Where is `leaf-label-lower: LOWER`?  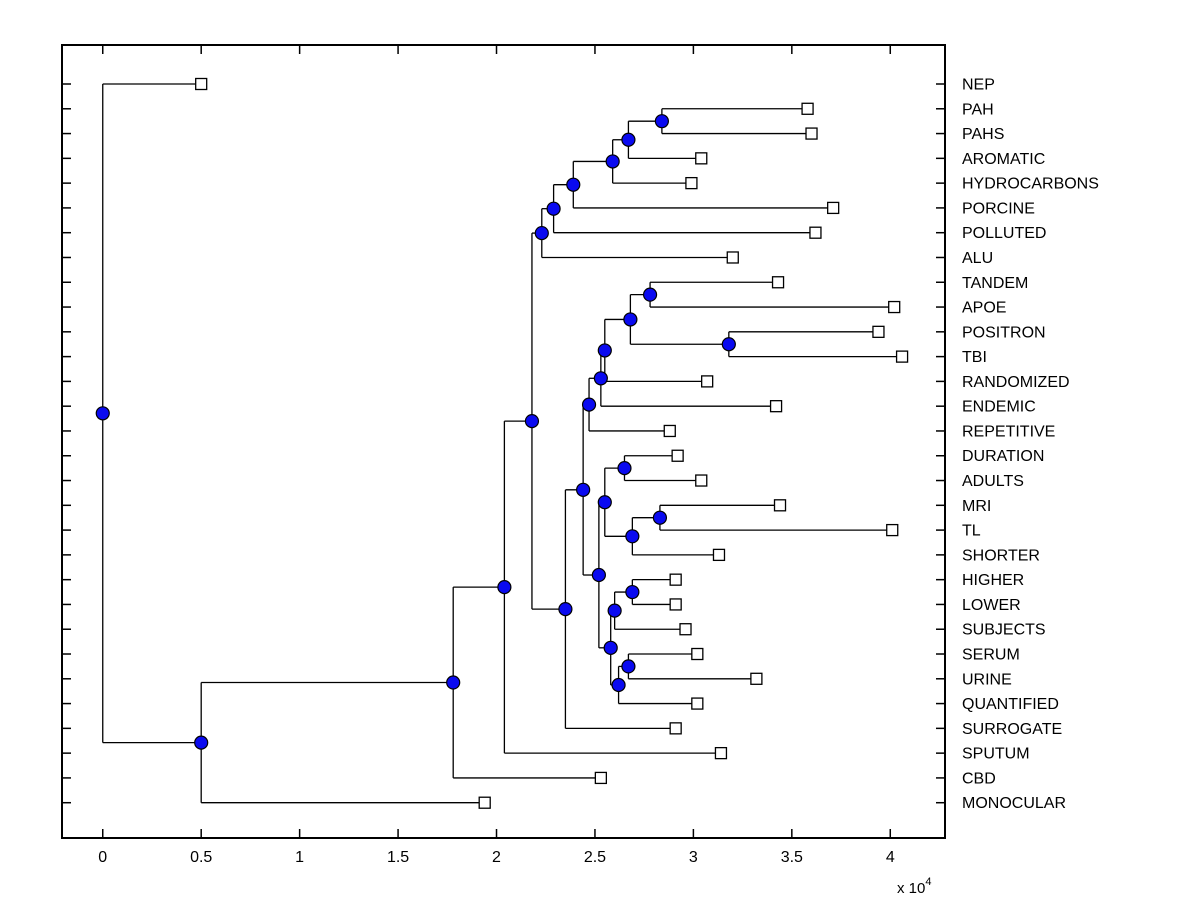 leaf-label-lower: LOWER is located at coordinates (991, 605).